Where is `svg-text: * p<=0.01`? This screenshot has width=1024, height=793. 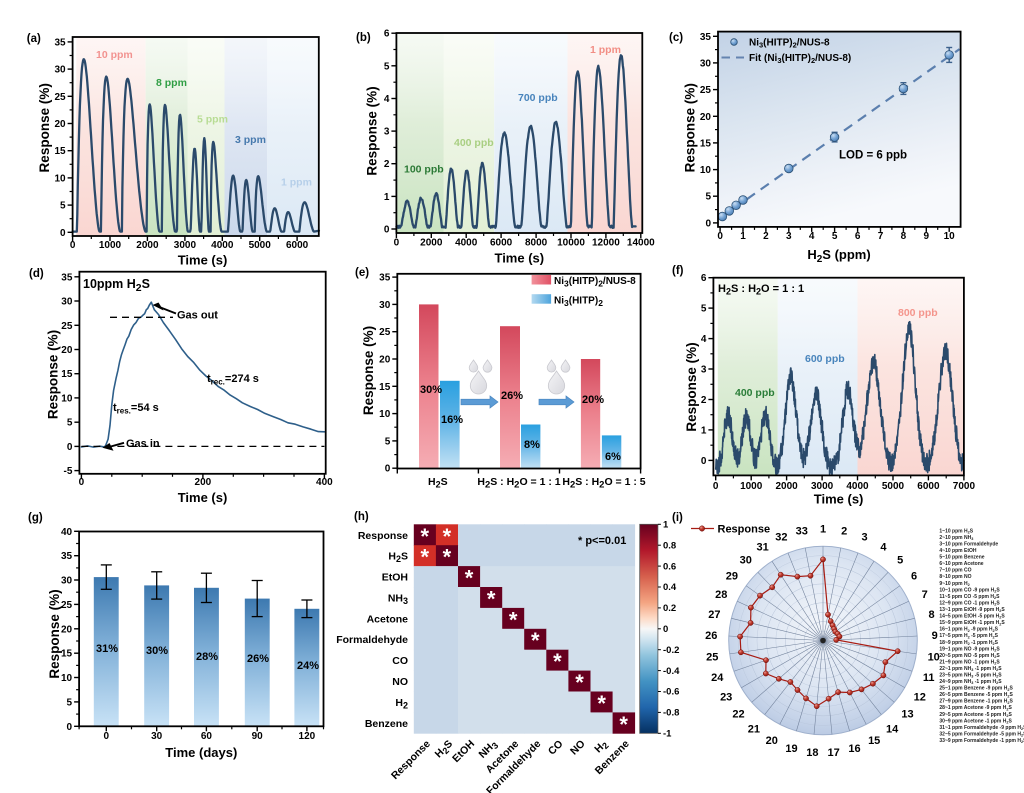
svg-text: * p<=0.01 is located at coordinates (602, 541).